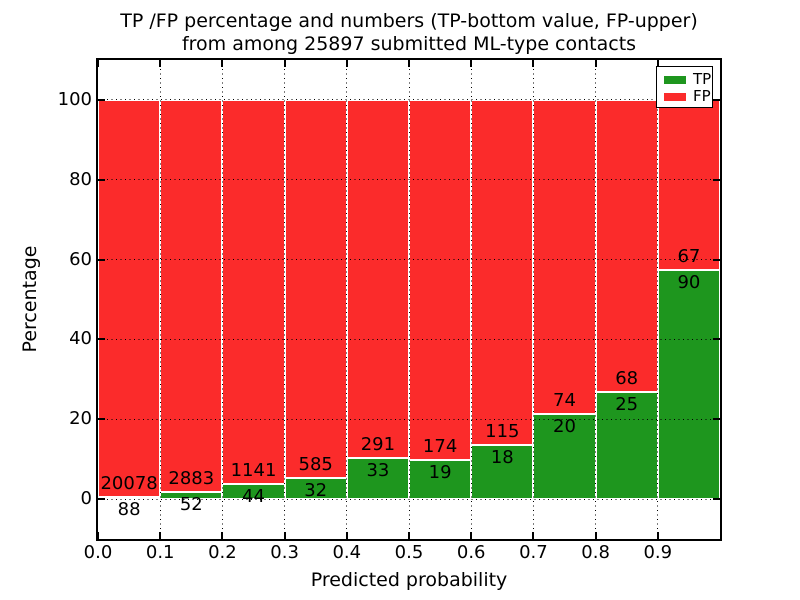  I want to click on tp-swatch-icon, so click(675, 79).